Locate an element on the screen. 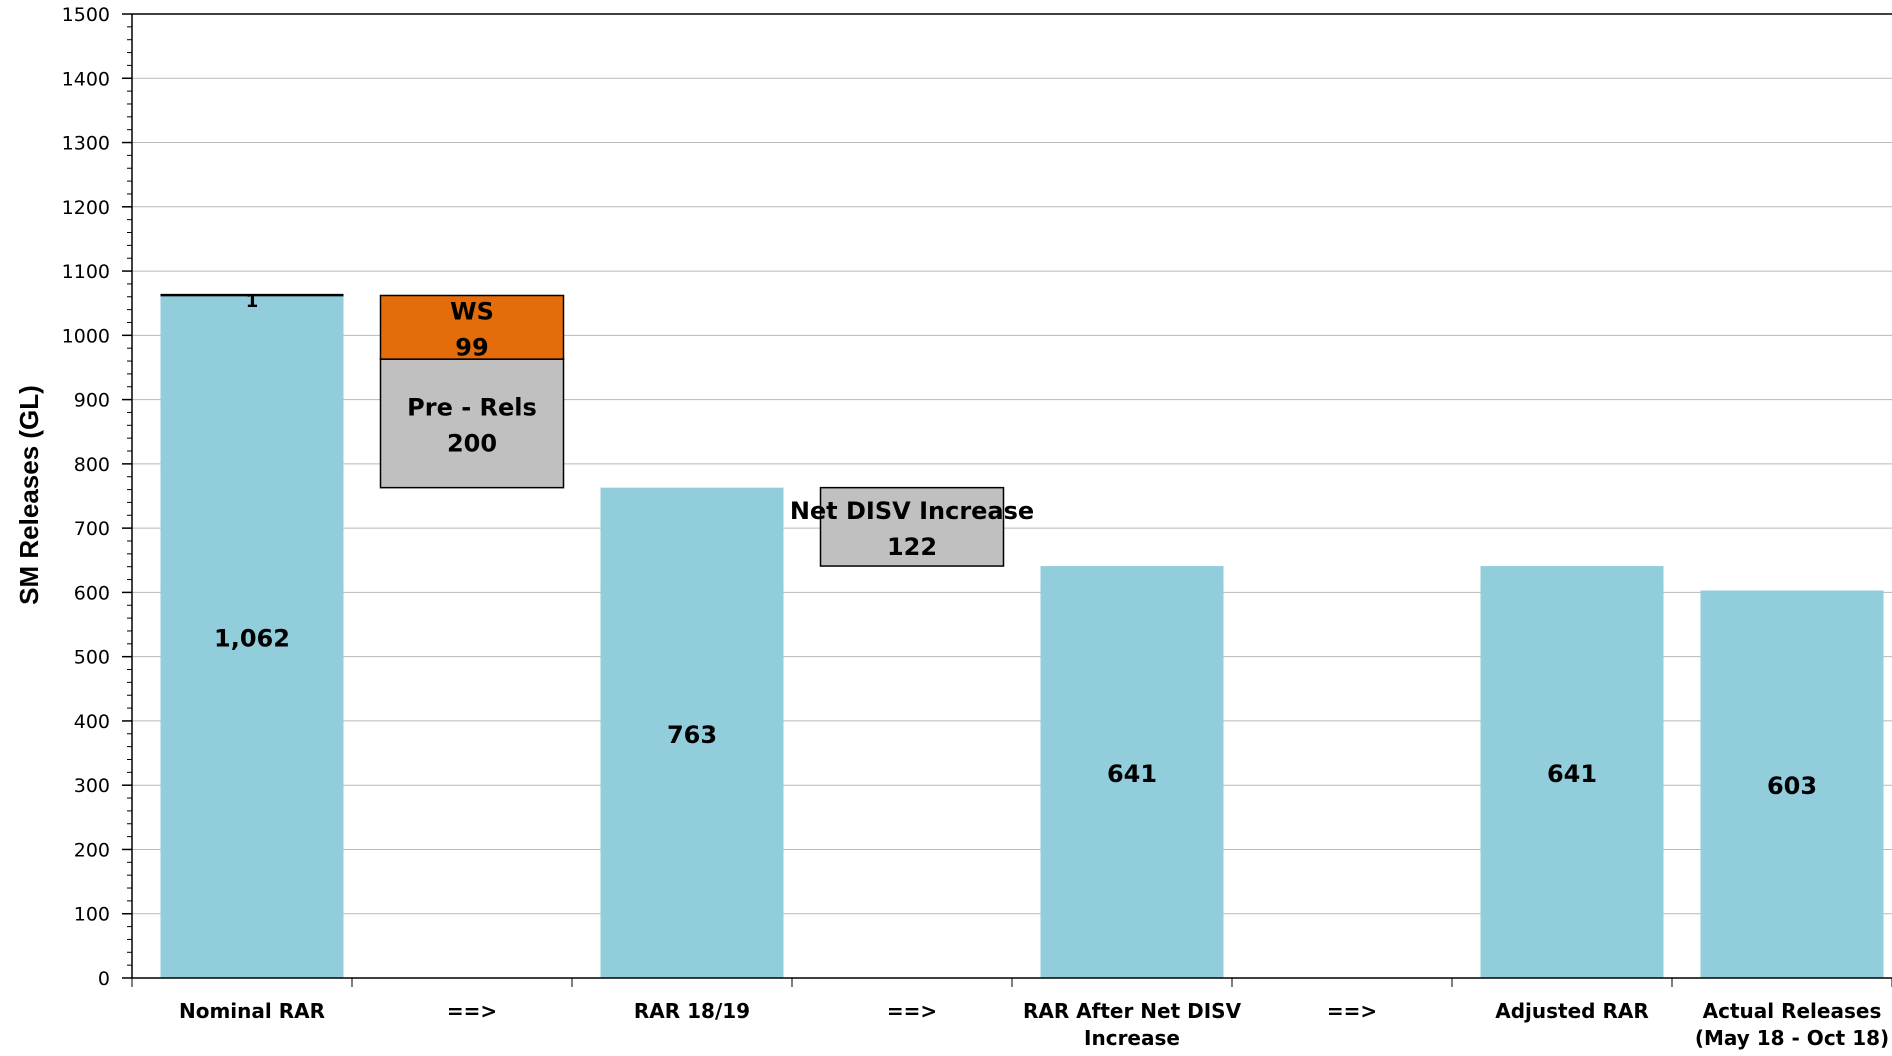  step-value-label: Pre - Rels 200 is located at coordinates (472, 425).